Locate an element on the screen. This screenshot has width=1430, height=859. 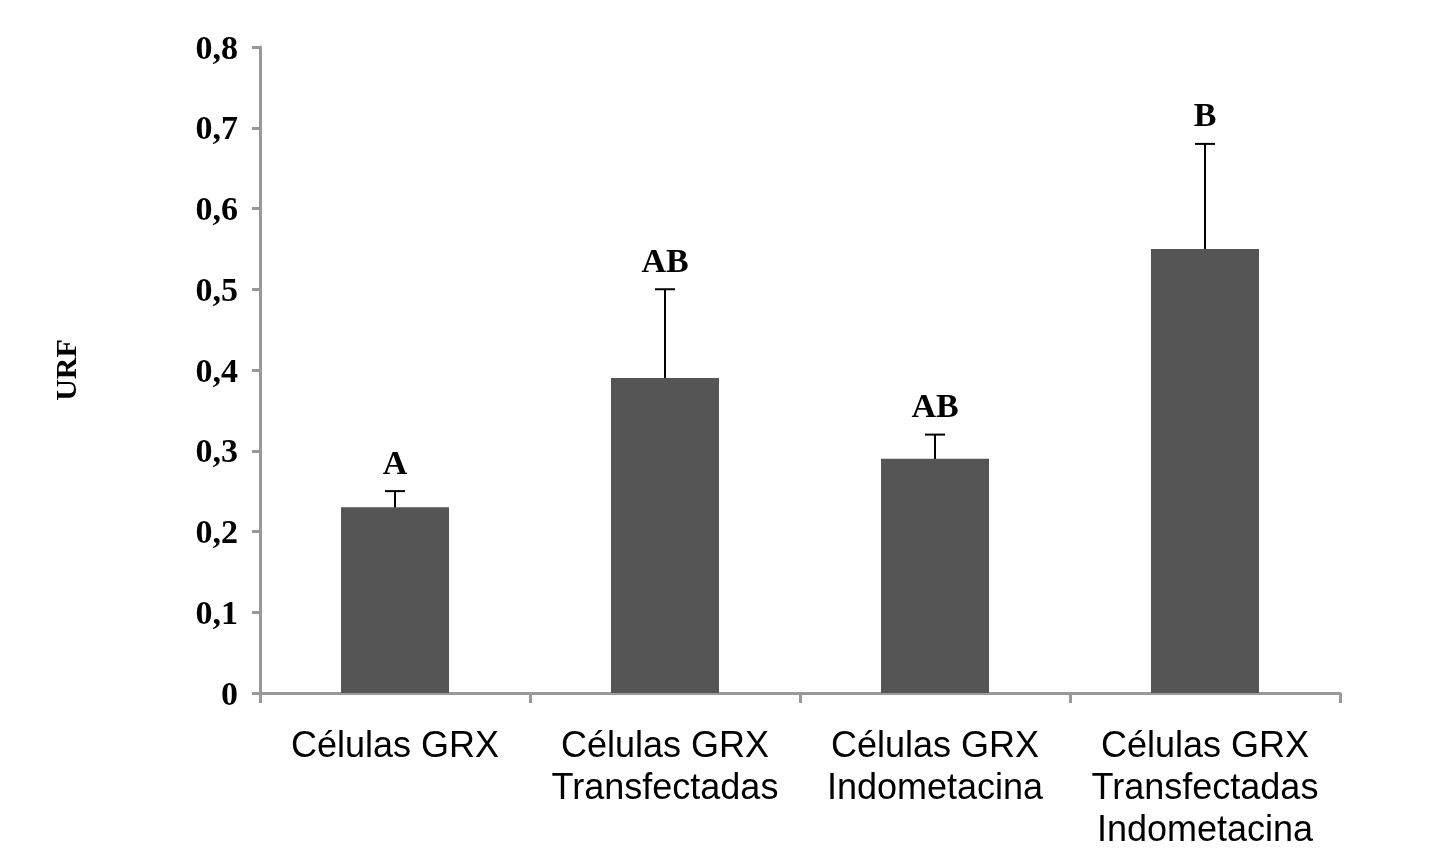
y-tick-label: 0,2 is located at coordinates (216, 531).